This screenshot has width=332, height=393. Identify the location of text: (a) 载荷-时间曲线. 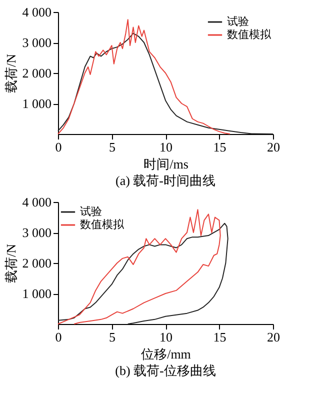
(165, 180).